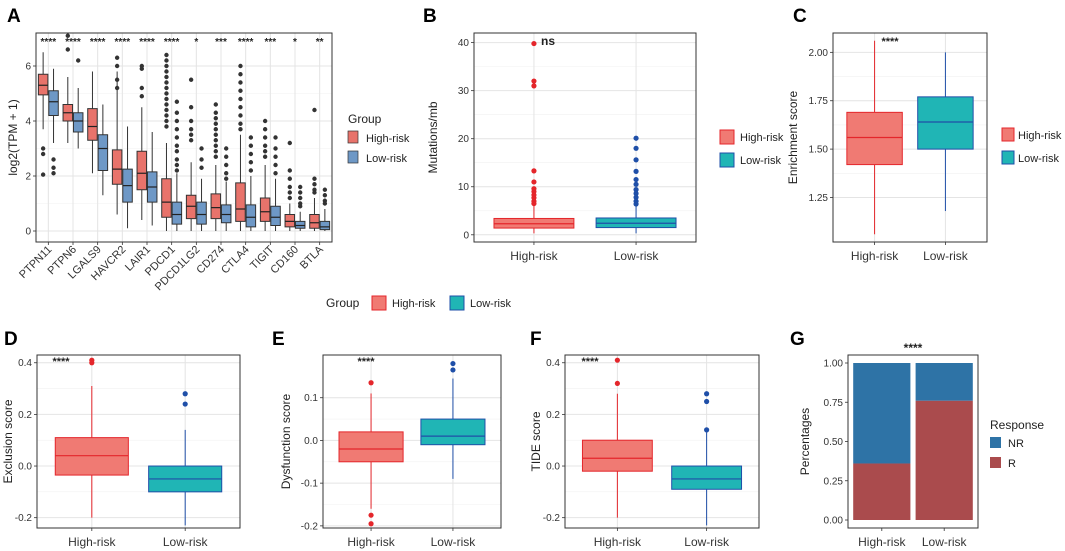 Image resolution: width=1065 pixels, height=551 pixels. What do you see at coordinates (800, 16) in the screenshot?
I see `panel-label-c: C` at bounding box center [800, 16].